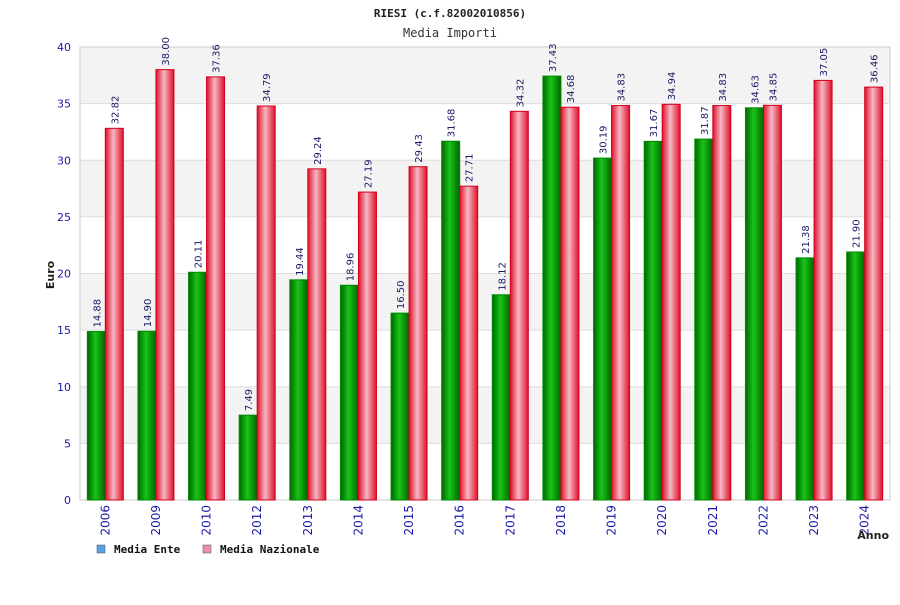  What do you see at coordinates (612, 520) in the screenshot?
I see `x-tick-label-2019: 2019` at bounding box center [612, 520].